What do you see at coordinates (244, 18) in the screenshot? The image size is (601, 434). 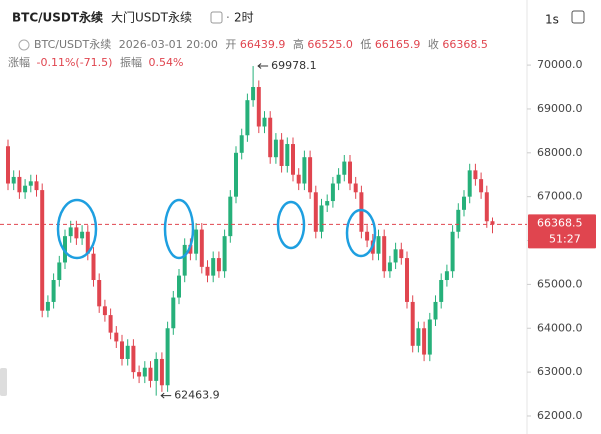 I see `interval: 2时` at bounding box center [244, 18].